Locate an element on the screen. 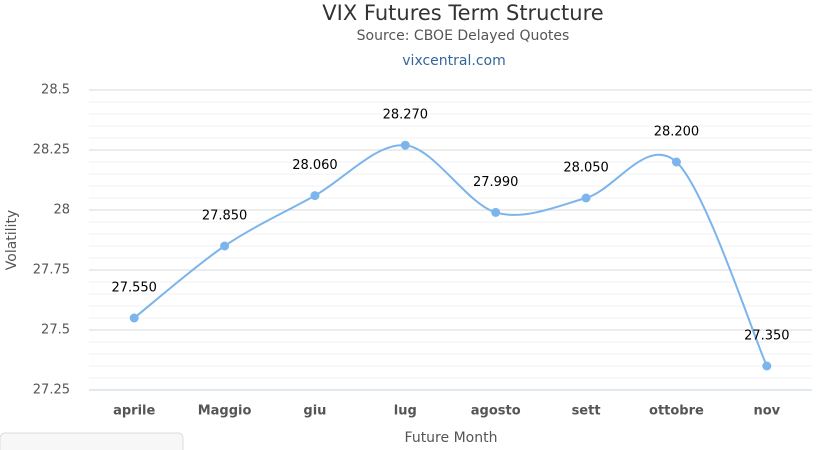 Image resolution: width=823 pixels, height=450 pixels. hidden-panel is located at coordinates (92, 441).